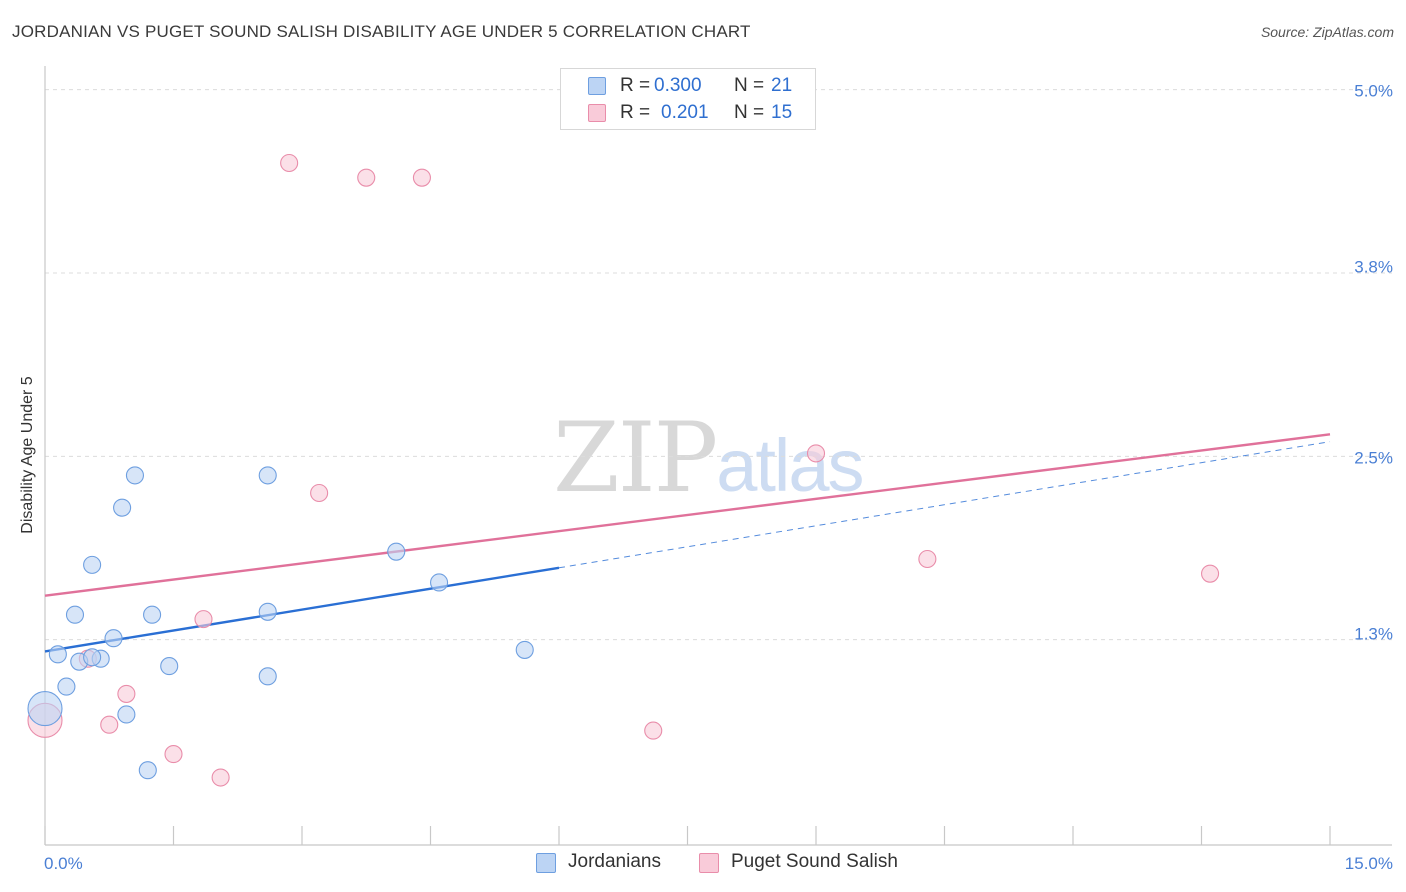 This screenshot has height=892, width=1406. What do you see at coordinates (597, 113) in the screenshot?
I see `legend-swatch-pink` at bounding box center [597, 113].